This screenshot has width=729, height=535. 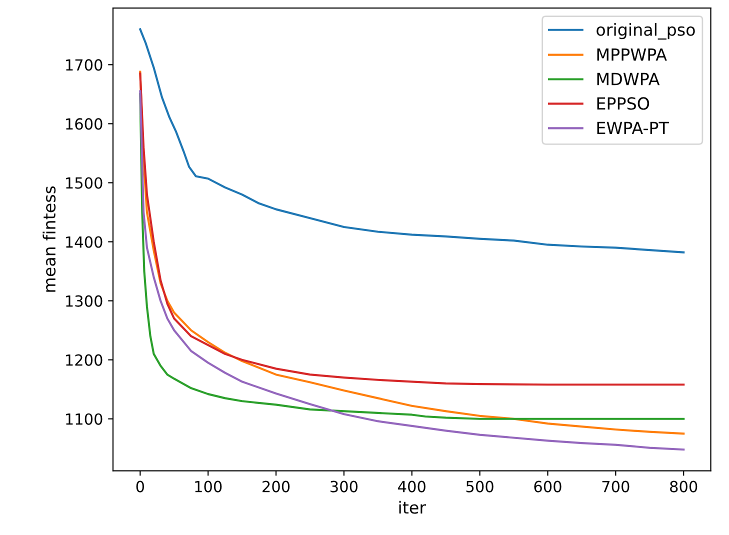 What do you see at coordinates (412, 507) in the screenshot?
I see `x-axis-title: iter` at bounding box center [412, 507].